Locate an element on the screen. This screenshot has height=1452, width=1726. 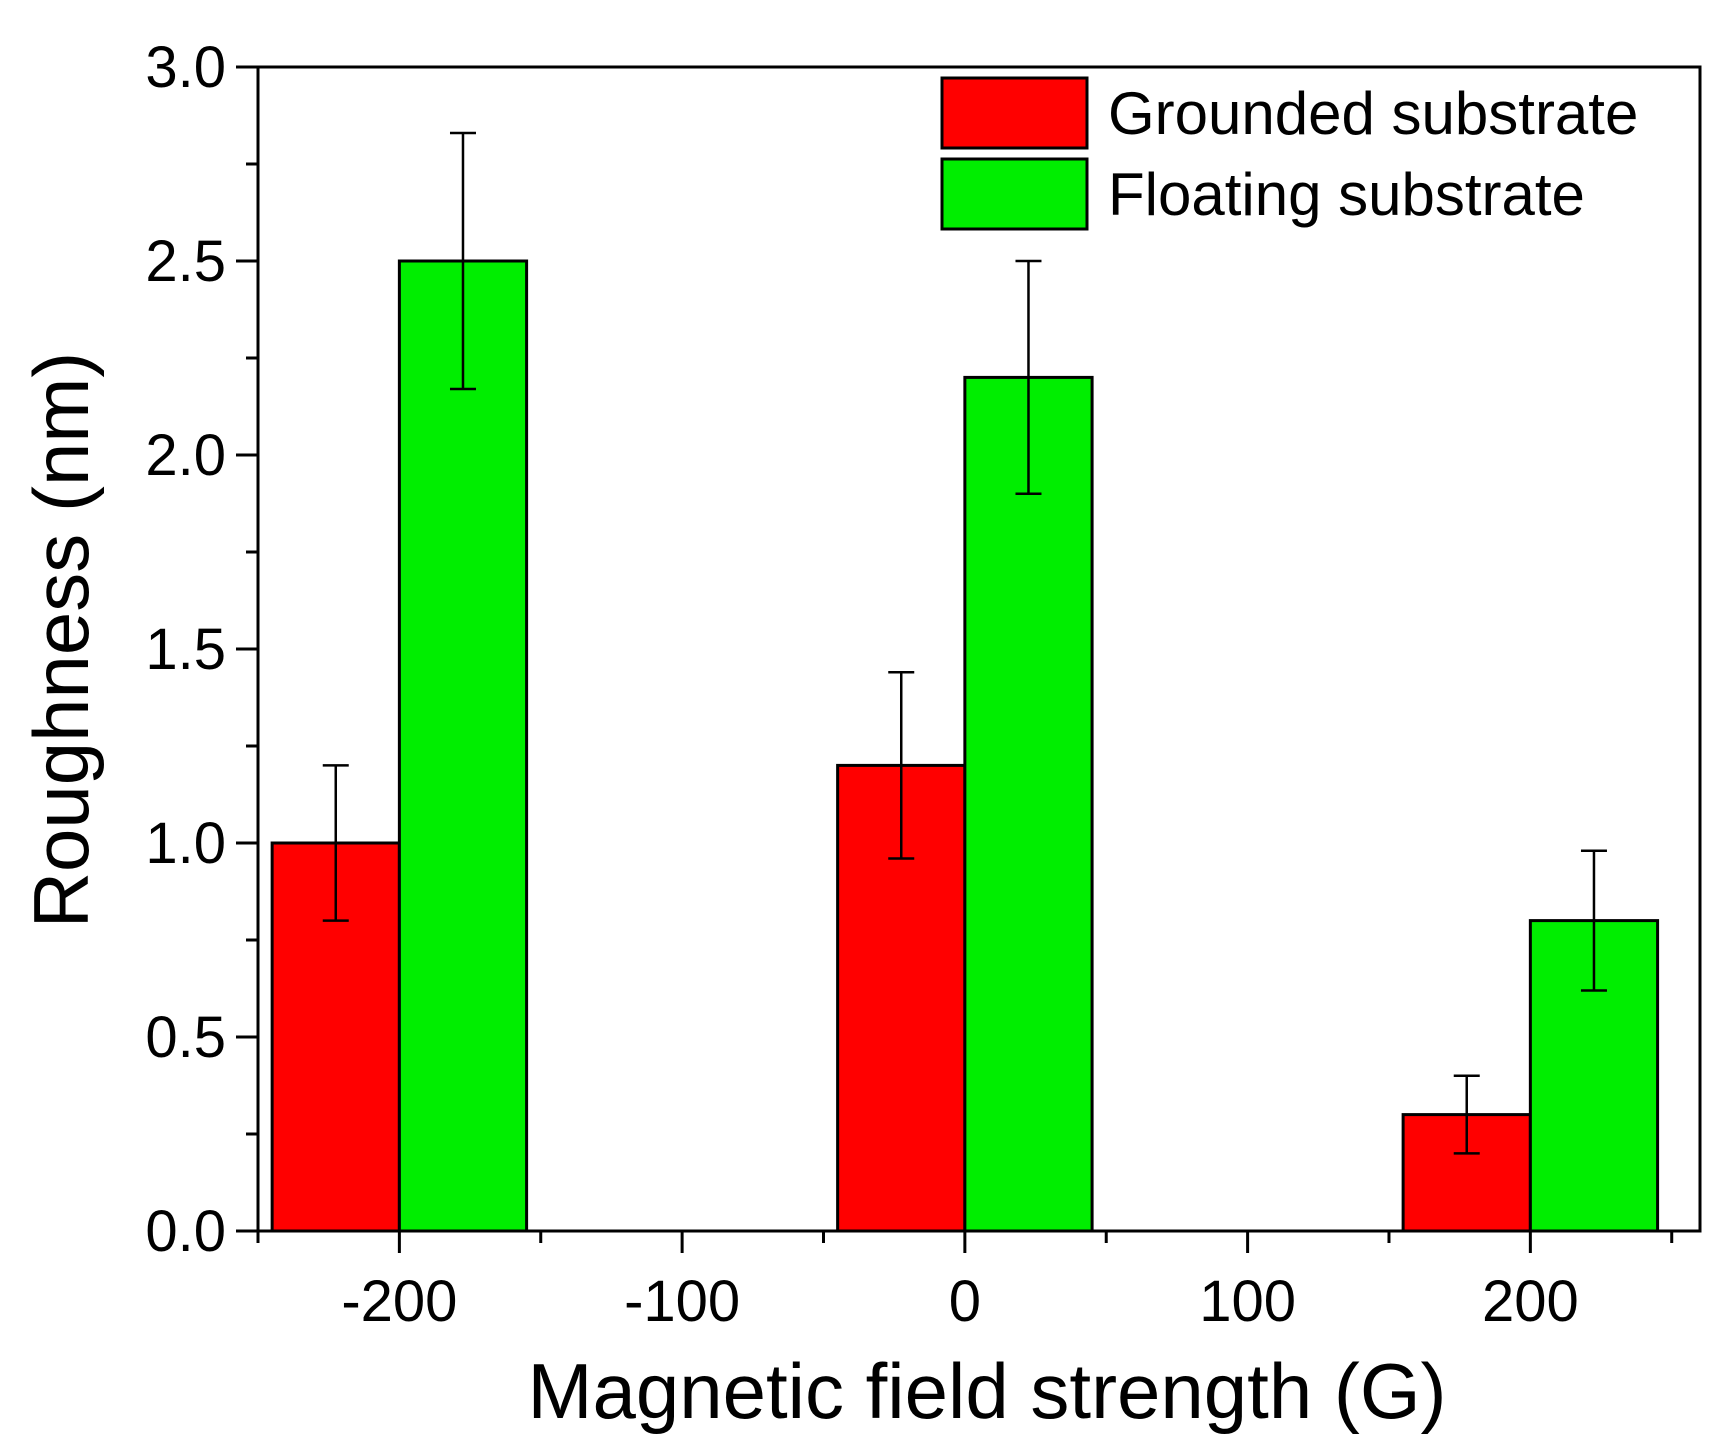
y-tick-label: 1.5 is located at coordinates (185, 649).